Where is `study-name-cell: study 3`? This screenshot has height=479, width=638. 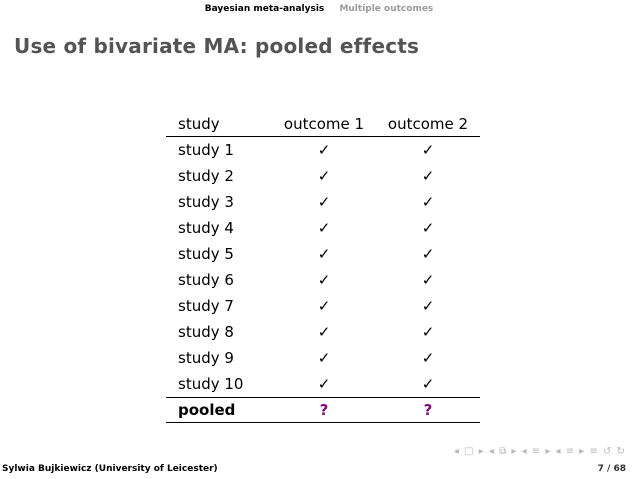 study-name-cell: study 3 is located at coordinates (206, 202).